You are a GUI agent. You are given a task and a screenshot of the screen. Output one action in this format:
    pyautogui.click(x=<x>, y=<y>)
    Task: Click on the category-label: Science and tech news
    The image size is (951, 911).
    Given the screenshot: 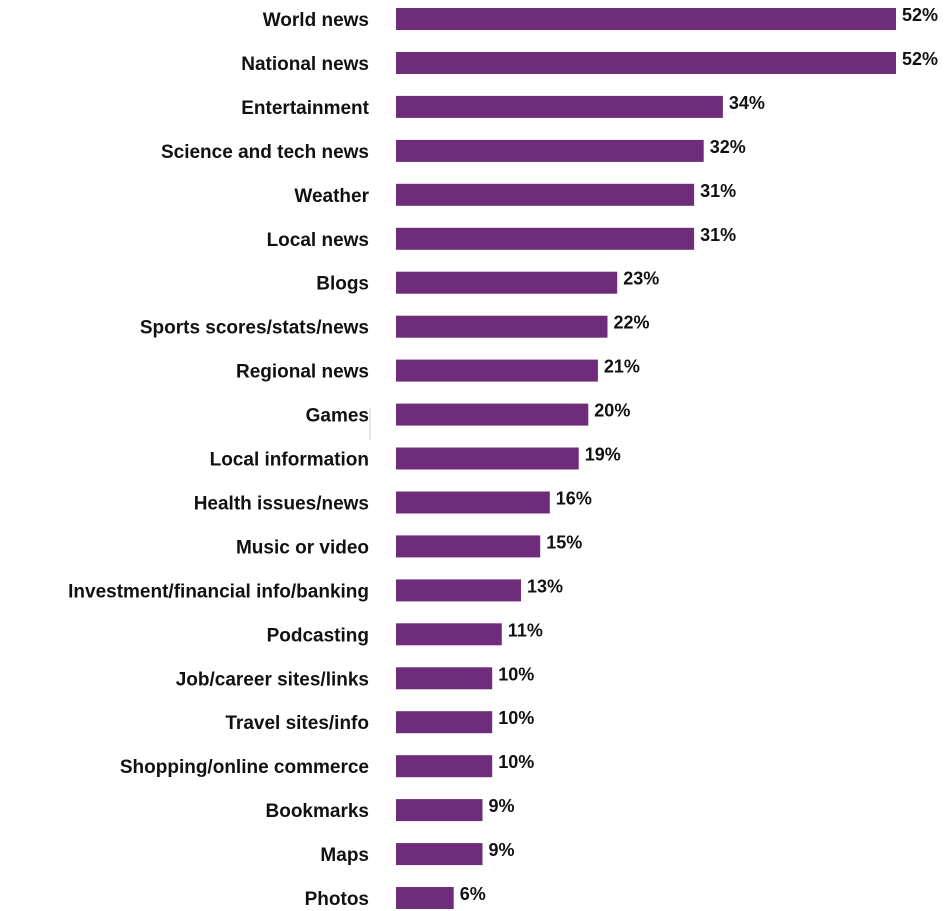 What is the action you would take?
    pyautogui.click(x=265, y=152)
    